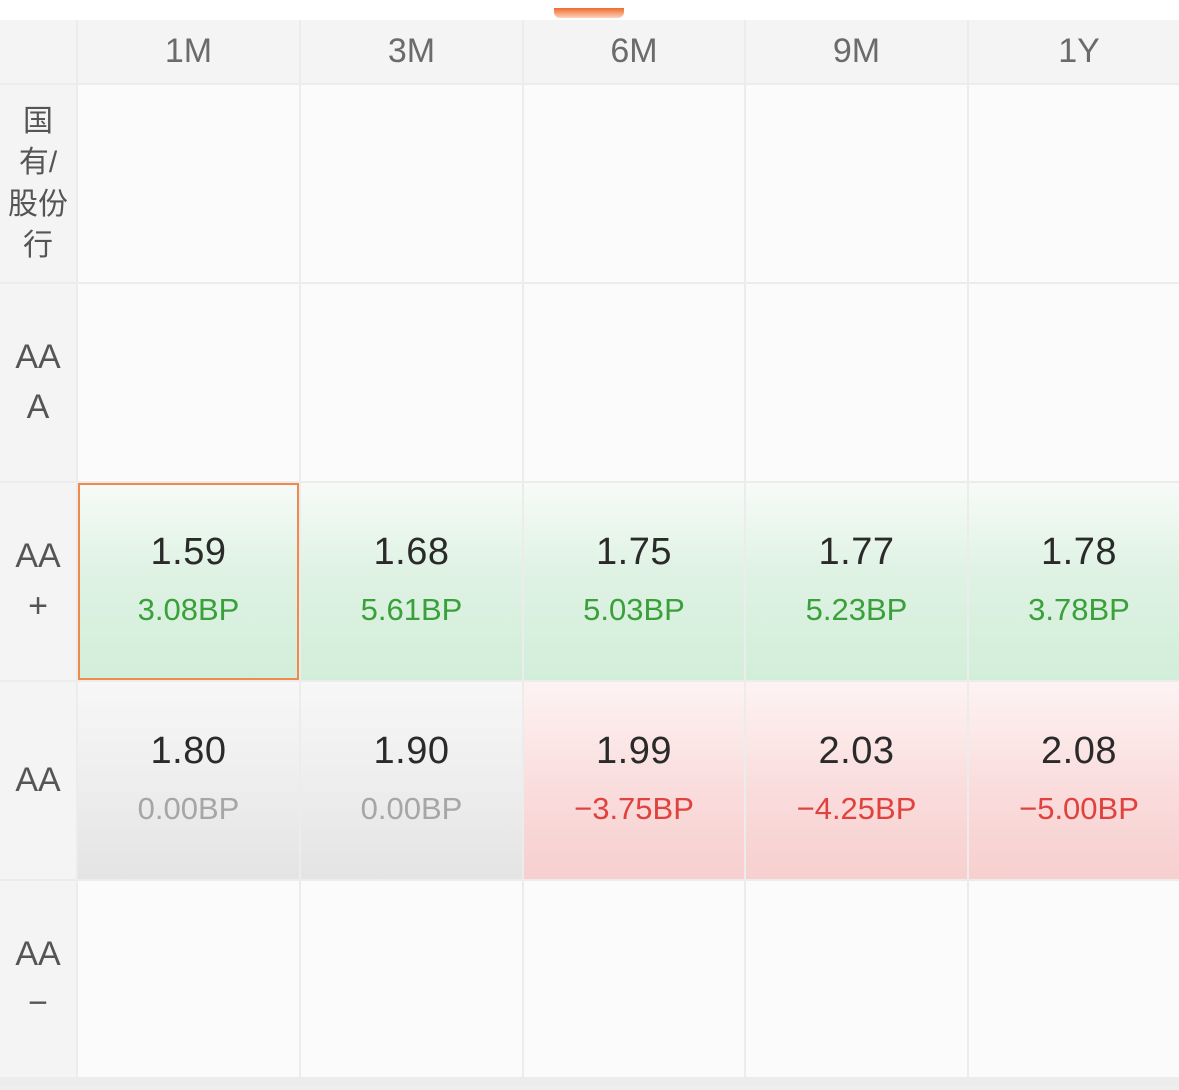  What do you see at coordinates (634, 751) in the screenshot?
I see `rate-value: 1.99` at bounding box center [634, 751].